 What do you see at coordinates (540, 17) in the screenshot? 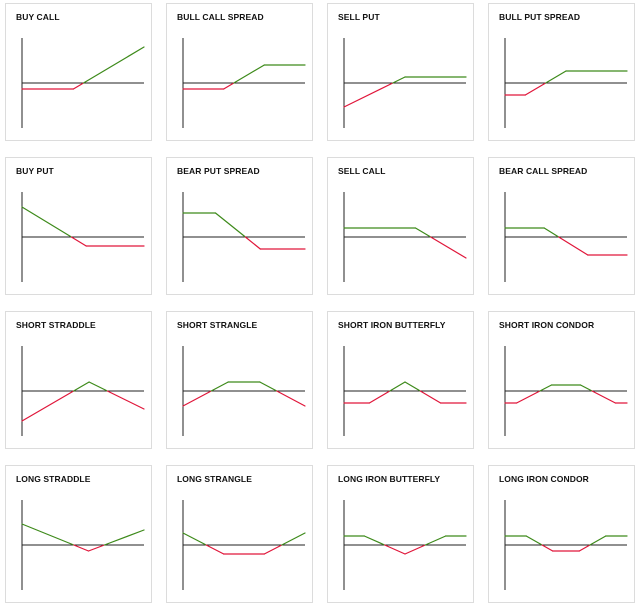
I see `strategy-title: BULL PUT SPREAD` at bounding box center [540, 17].